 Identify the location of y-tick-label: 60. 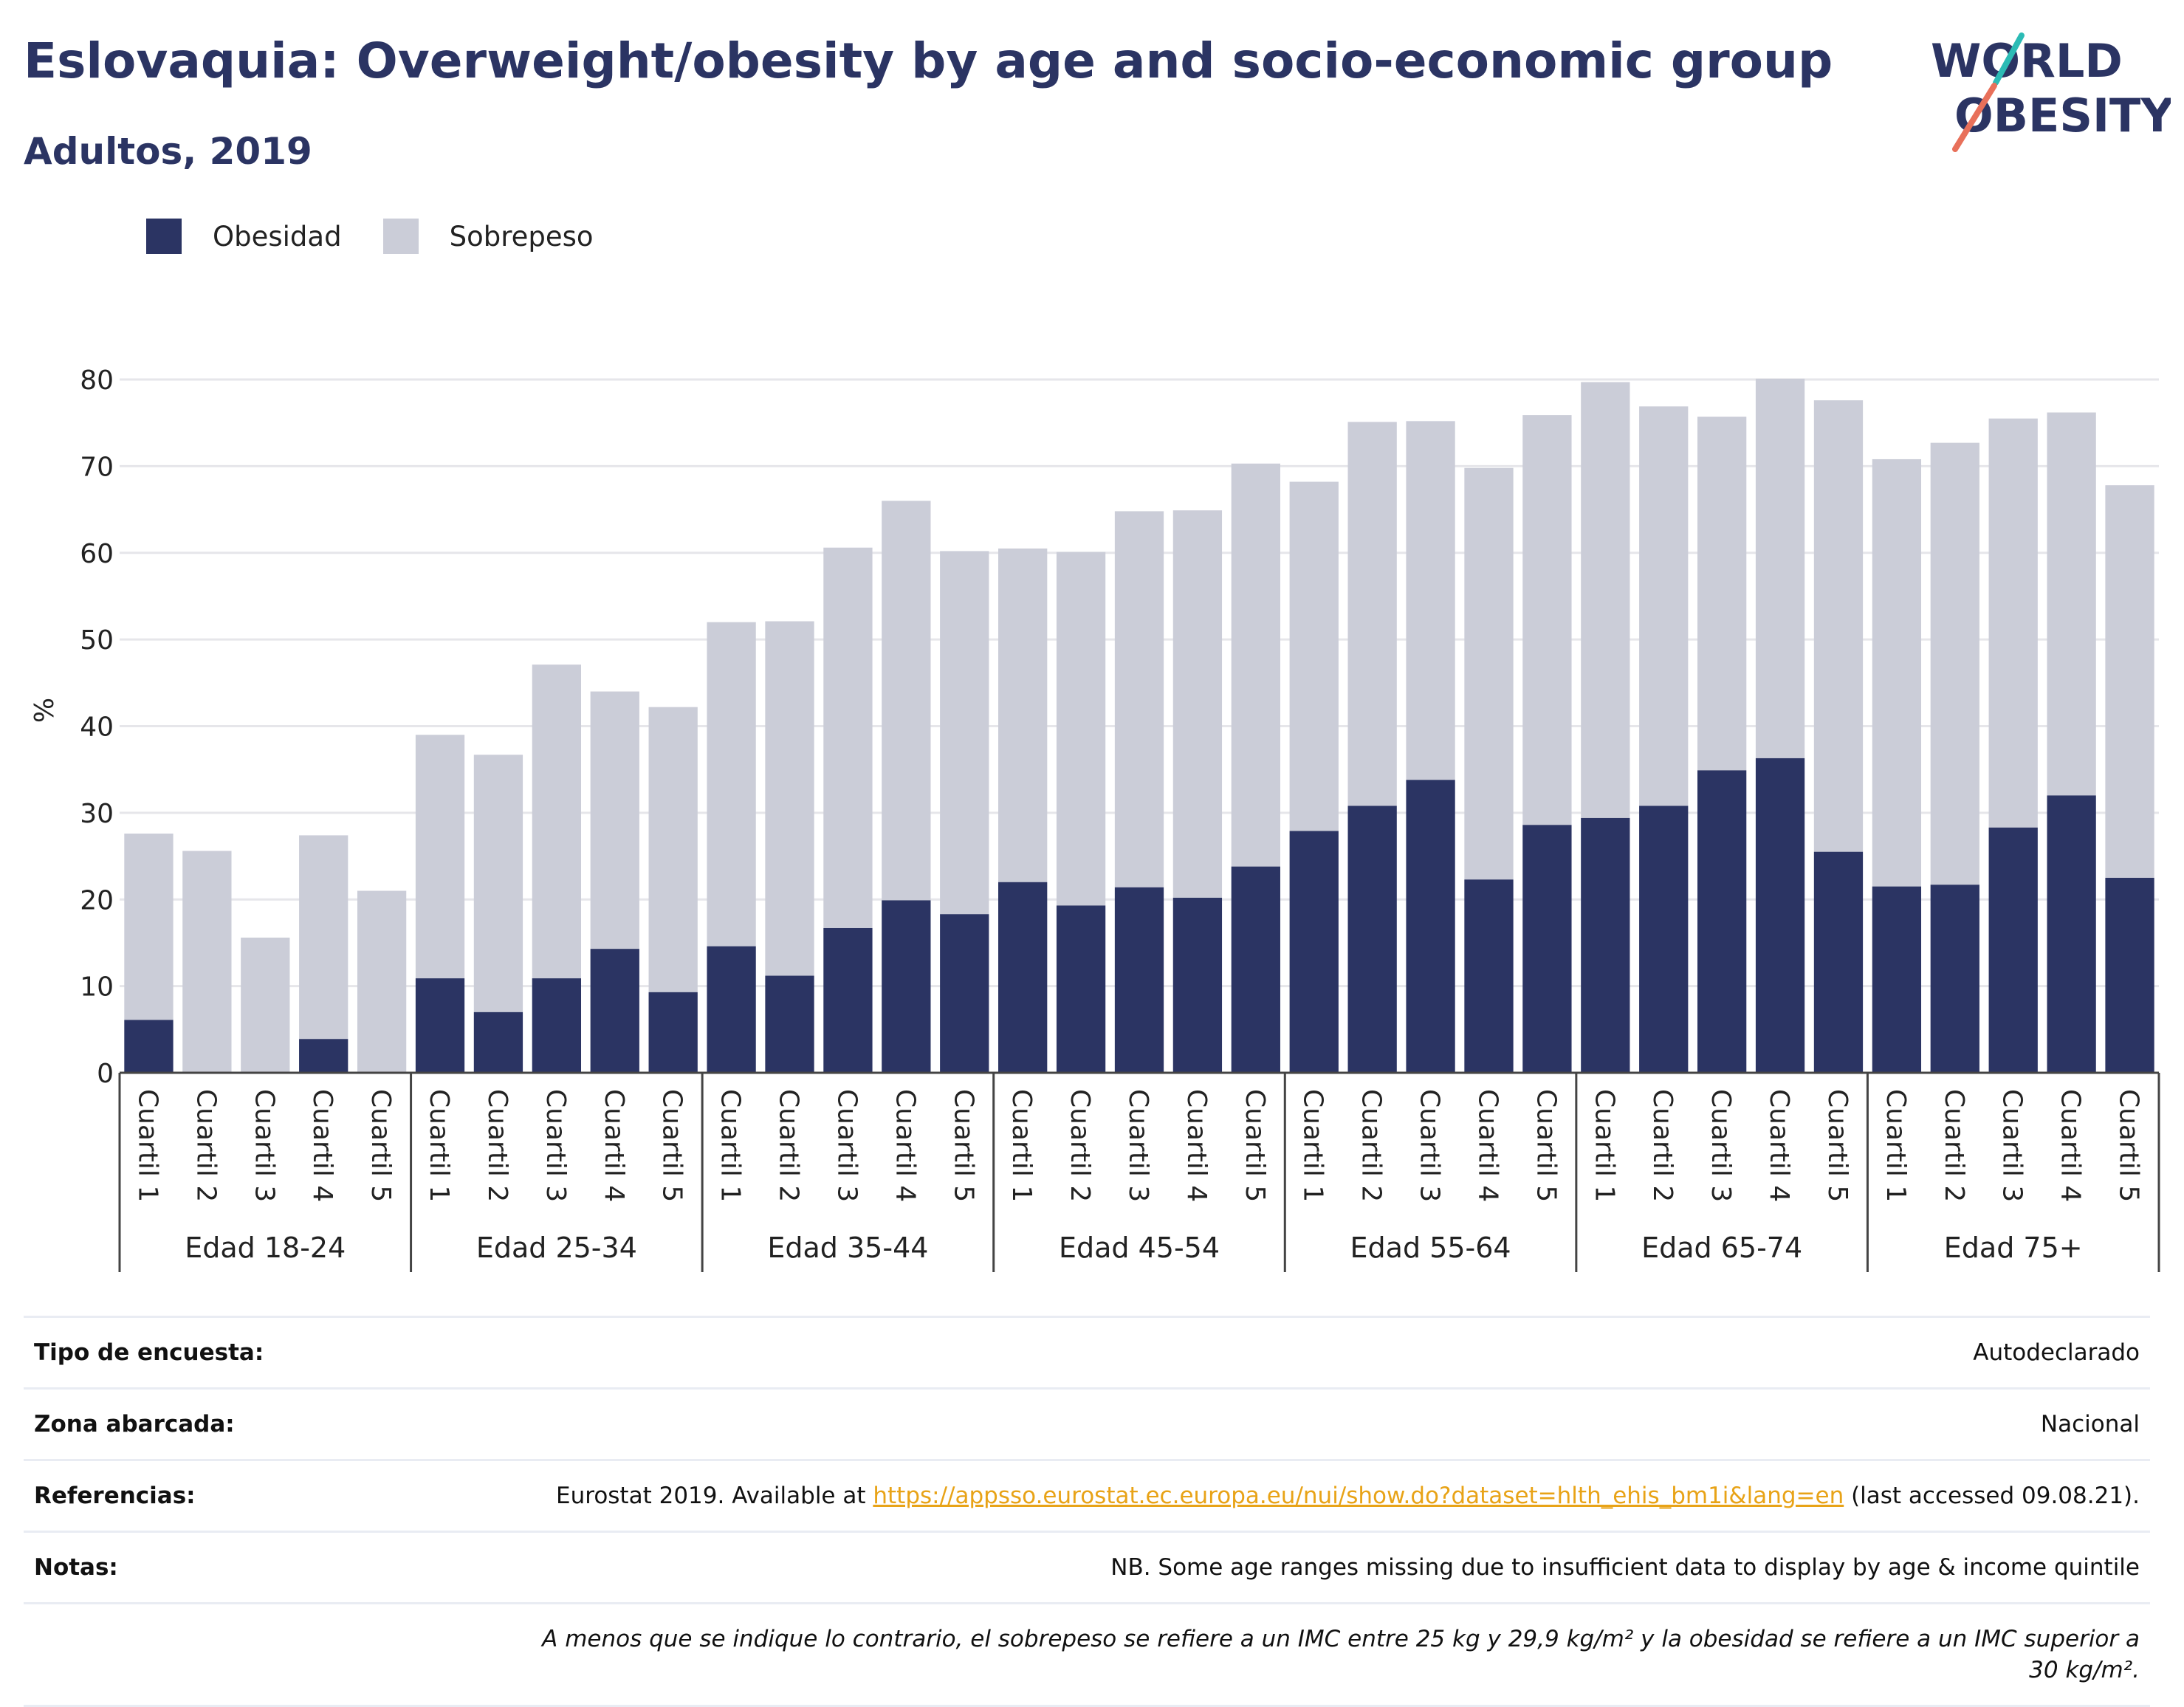
(97, 554).